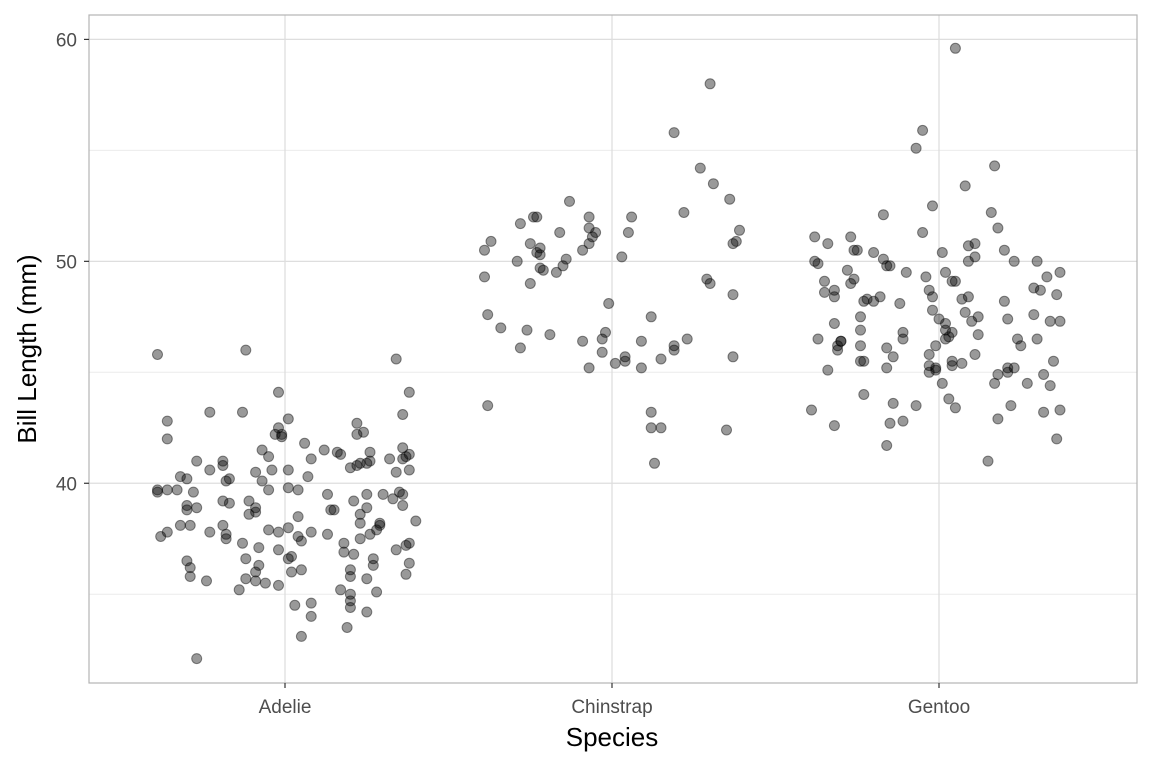 The width and height of the screenshot is (1152, 768). I want to click on x-axis-ticks: Adelie Chinstrap Gentoo, so click(614, 700).